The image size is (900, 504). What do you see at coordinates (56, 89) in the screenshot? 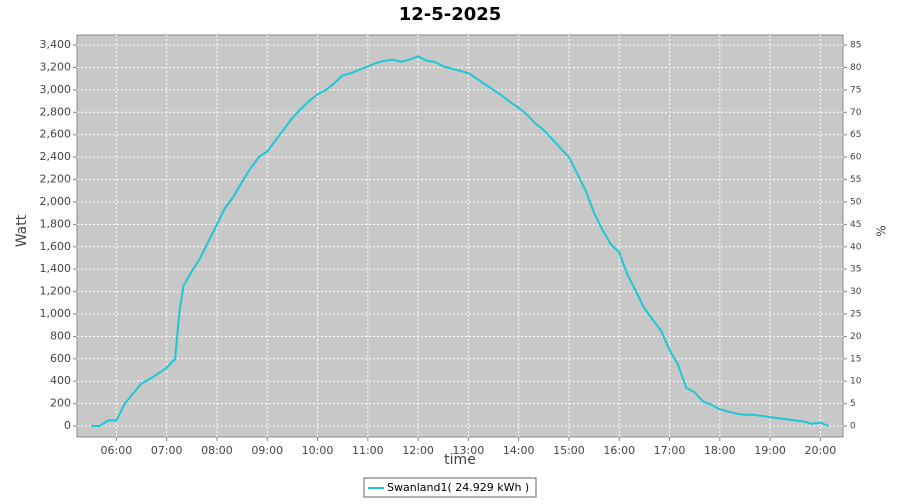
I see `y-tick-label: 3,000` at bounding box center [56, 89].